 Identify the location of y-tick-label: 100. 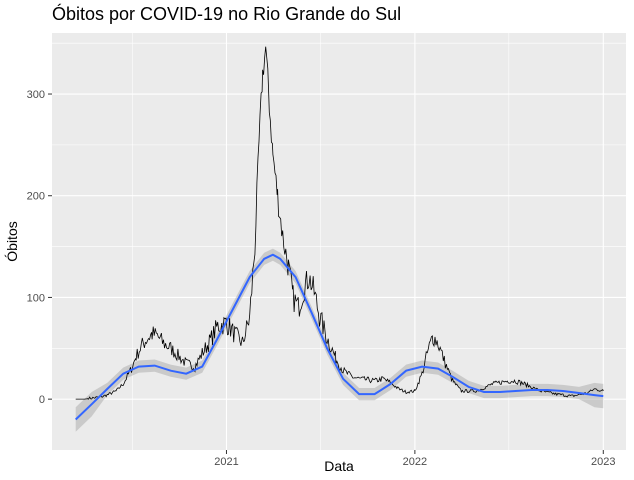
(36, 298).